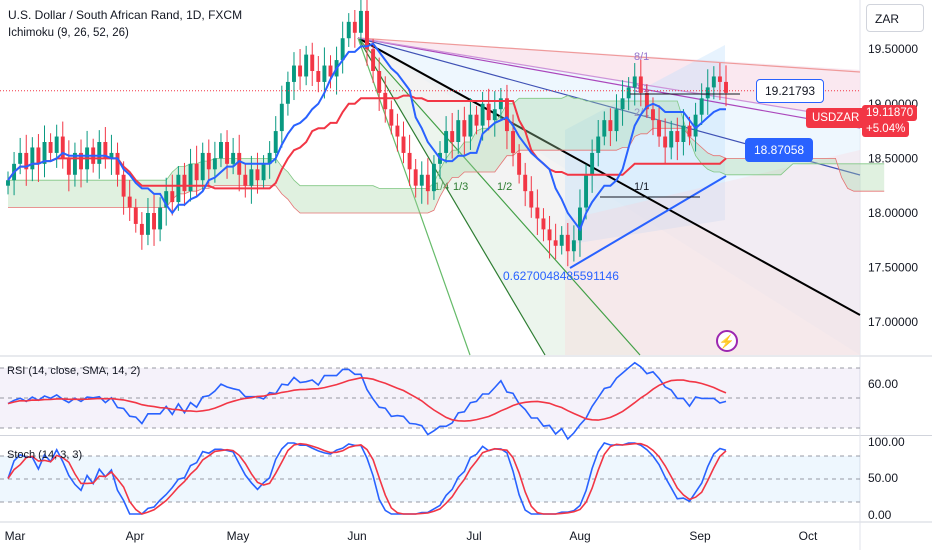 This screenshot has height=550, width=932. Describe the element at coordinates (895, 18) in the screenshot. I see `currency-selector: ZAR` at that location.